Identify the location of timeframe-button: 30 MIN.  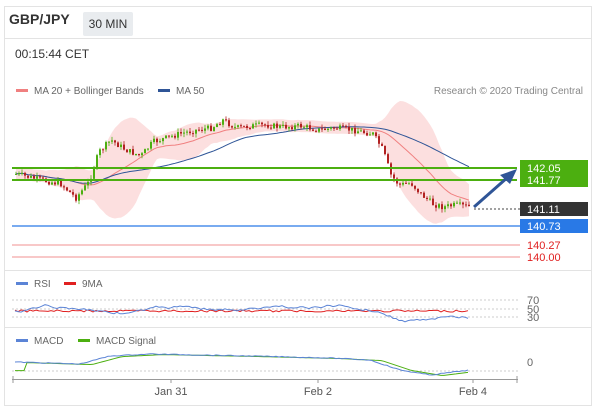
(108, 24).